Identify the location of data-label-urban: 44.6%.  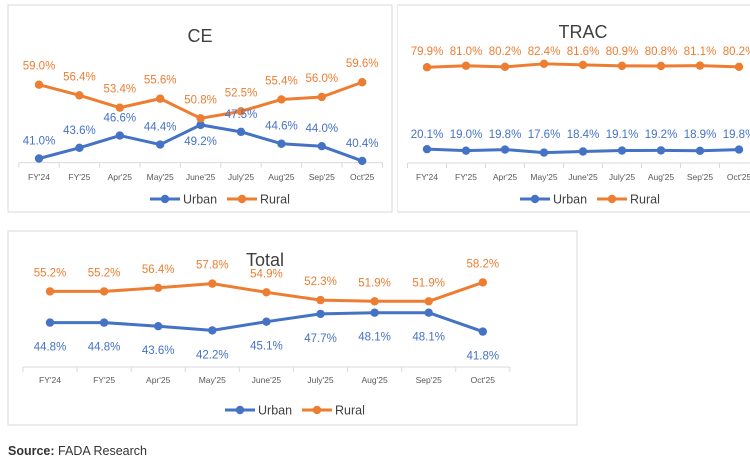
(281, 127).